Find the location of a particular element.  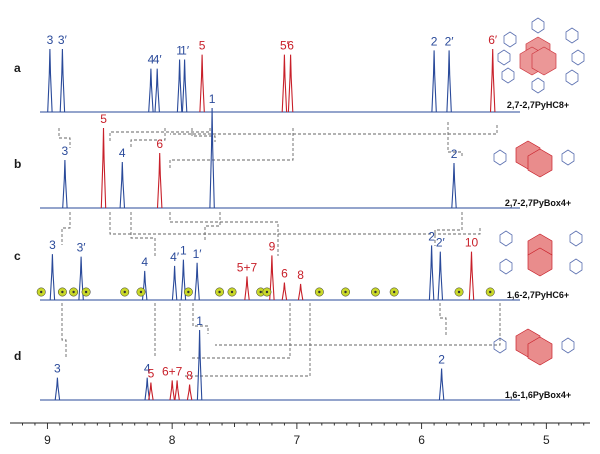

structure-d is located at coordinates (534, 347).